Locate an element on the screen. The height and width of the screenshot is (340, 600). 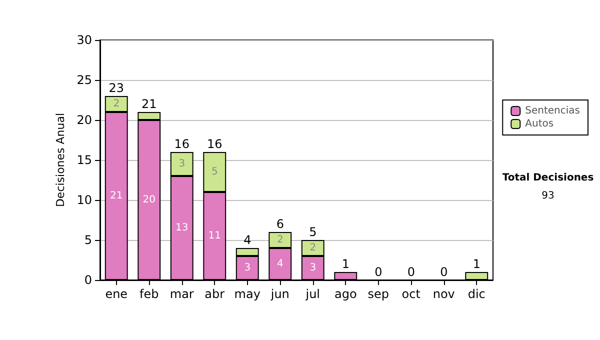
x-tick-label: jul is located at coordinates (312, 294).